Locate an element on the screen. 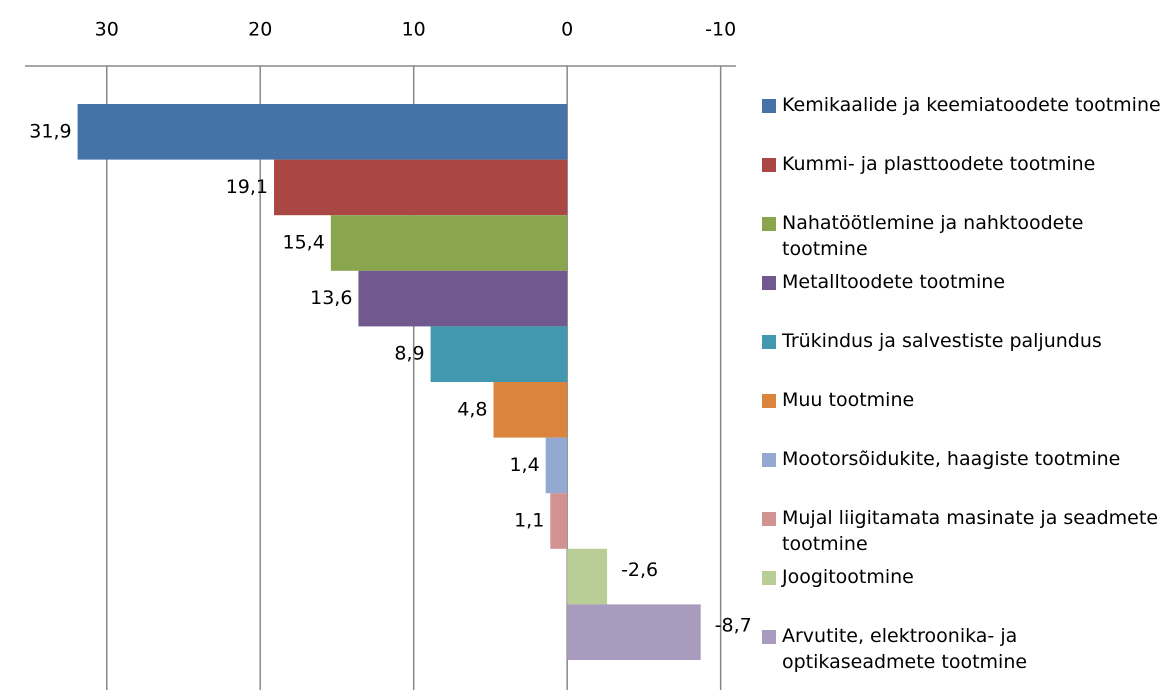 The height and width of the screenshot is (698, 1174). data-label: 31,9 is located at coordinates (50, 131).